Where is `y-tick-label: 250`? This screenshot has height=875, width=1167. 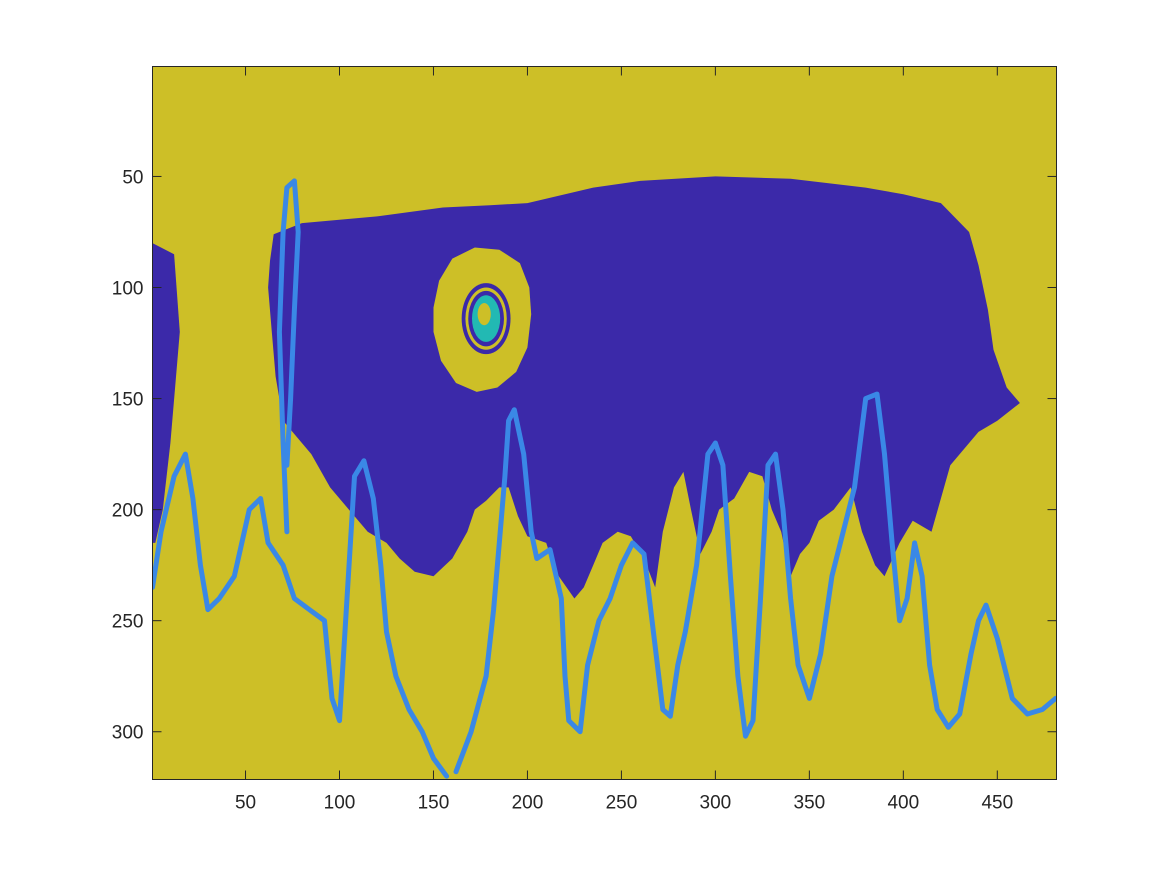 y-tick-label: 250 is located at coordinates (128, 622).